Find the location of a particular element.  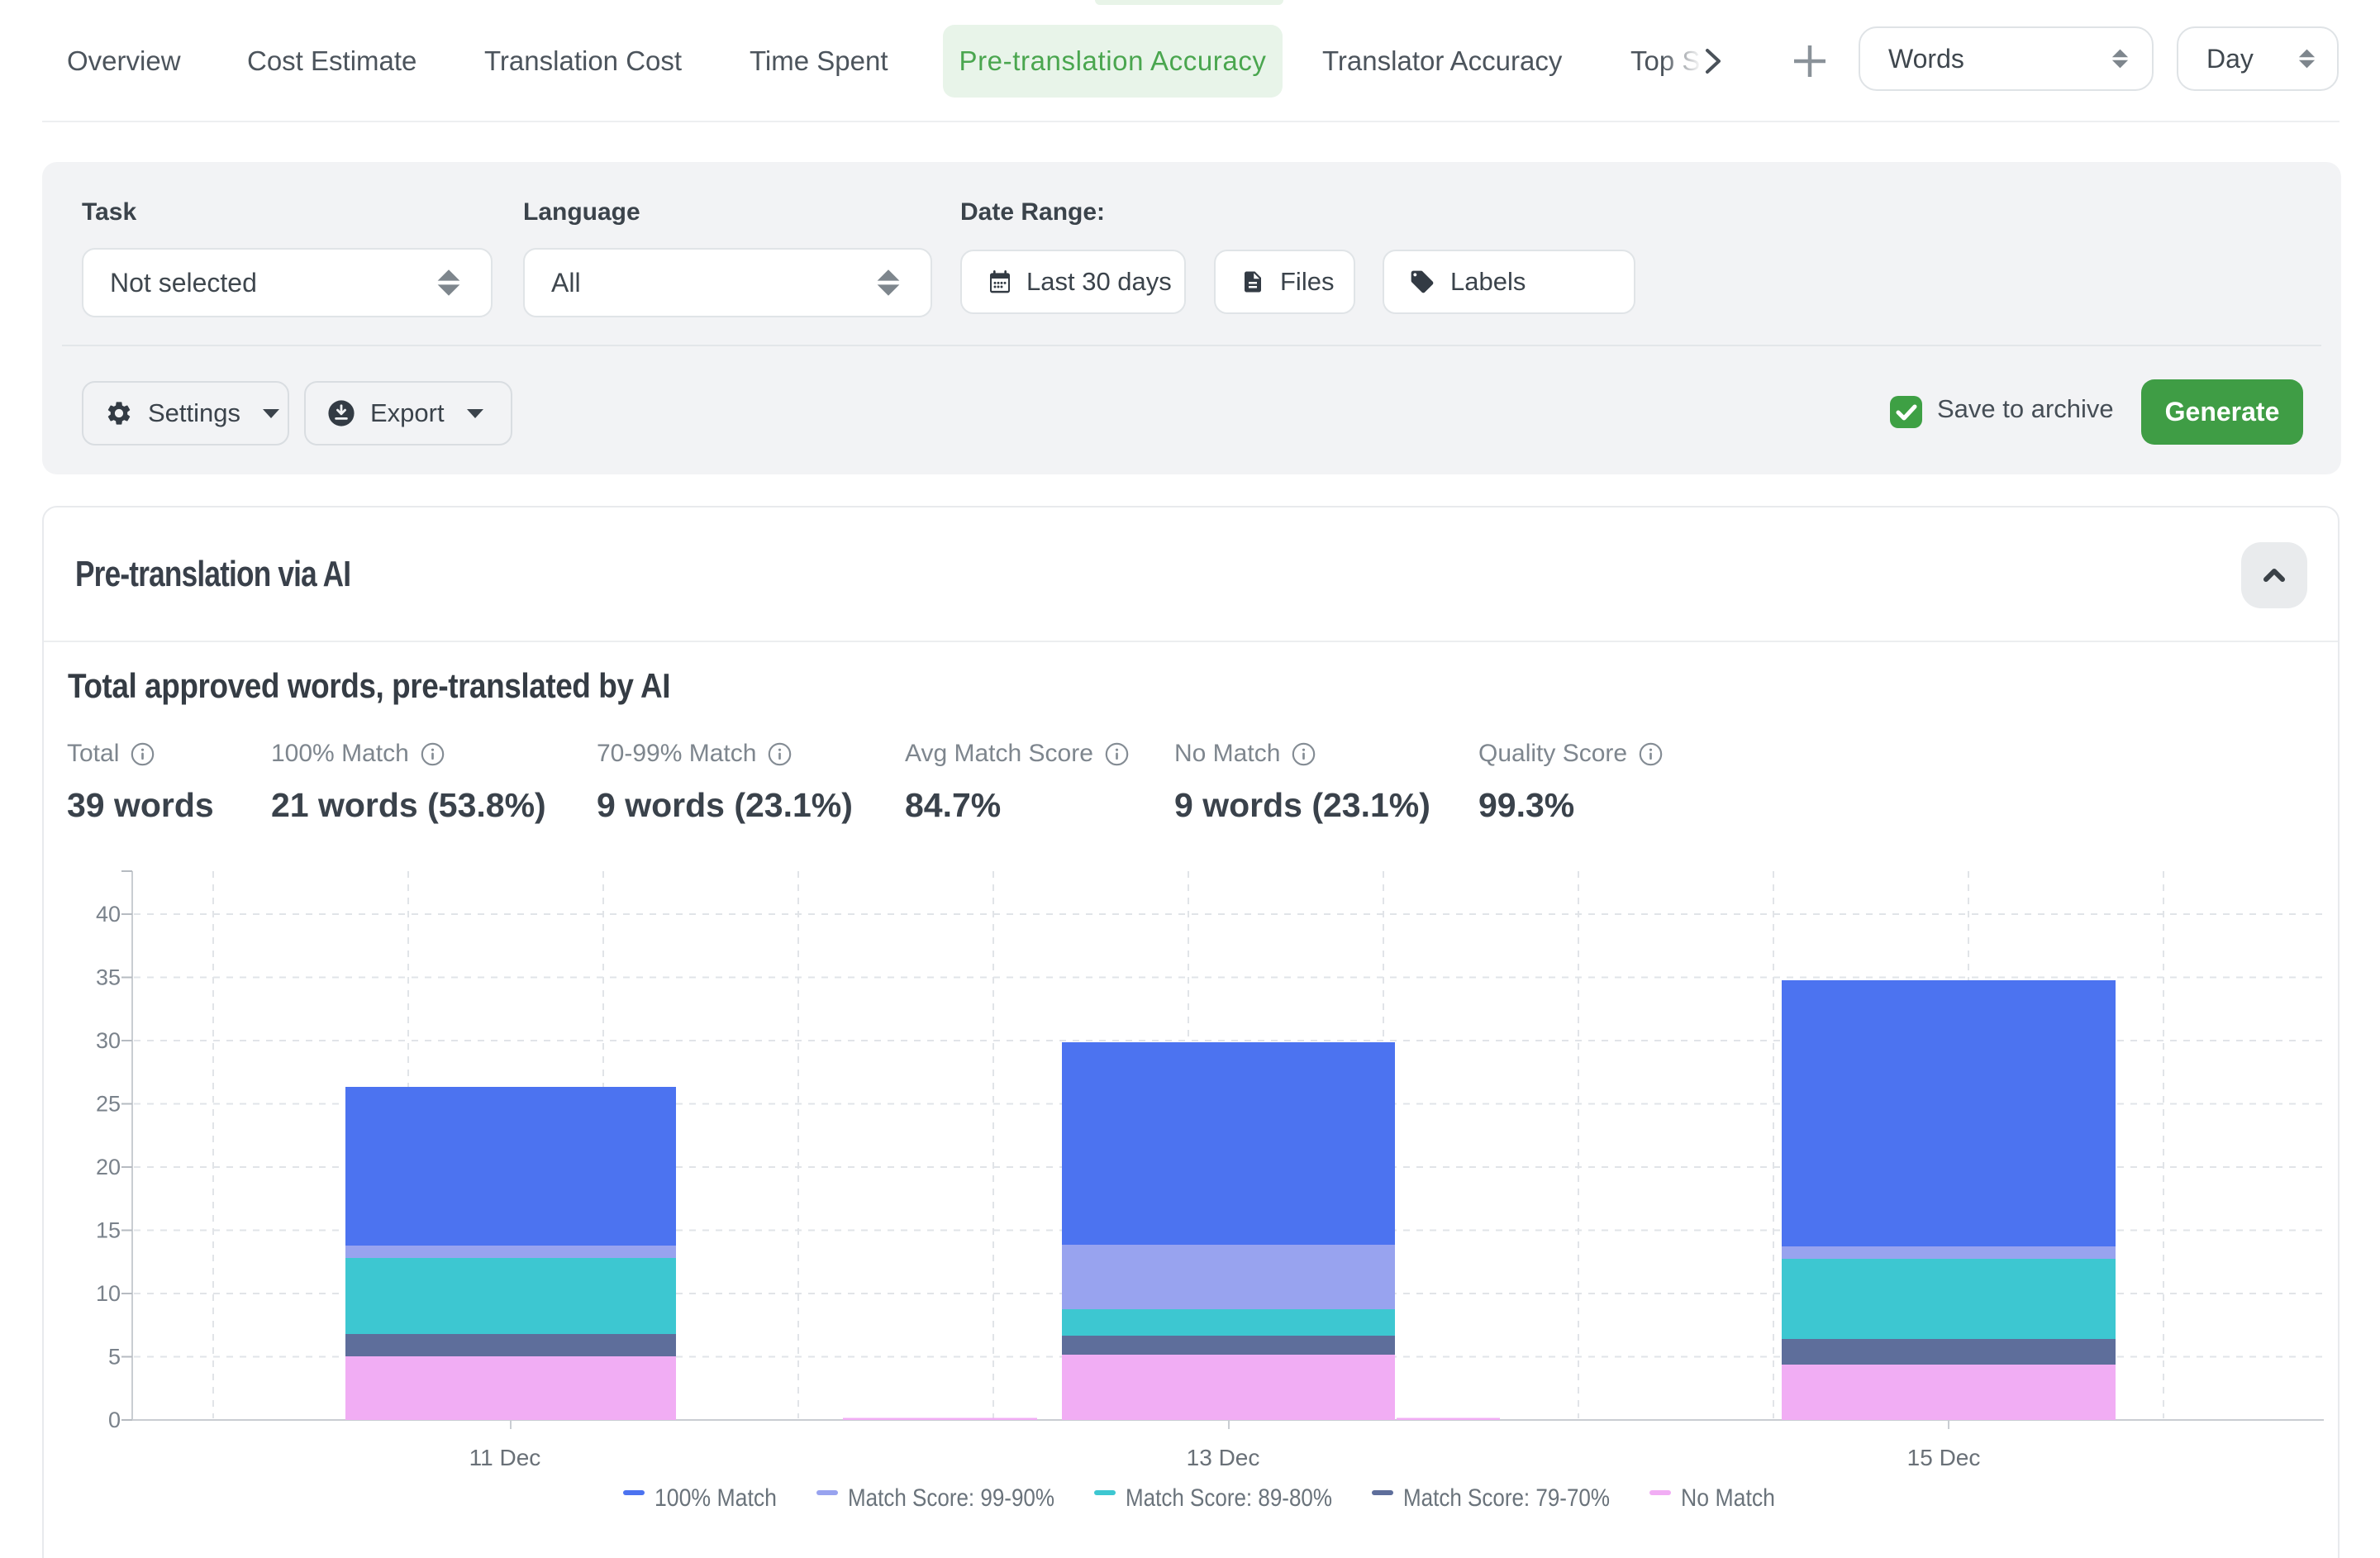

svg-text: 5 is located at coordinates (114, 1357).